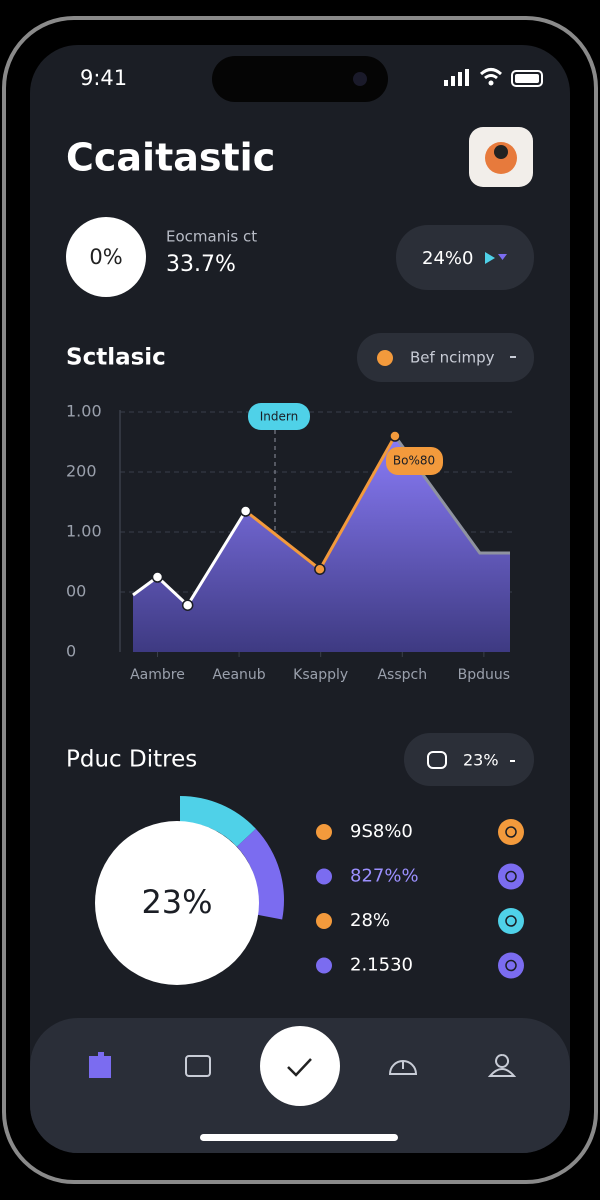  Describe the element at coordinates (201, 264) in the screenshot. I see `summary-value: 33.7%` at that location.